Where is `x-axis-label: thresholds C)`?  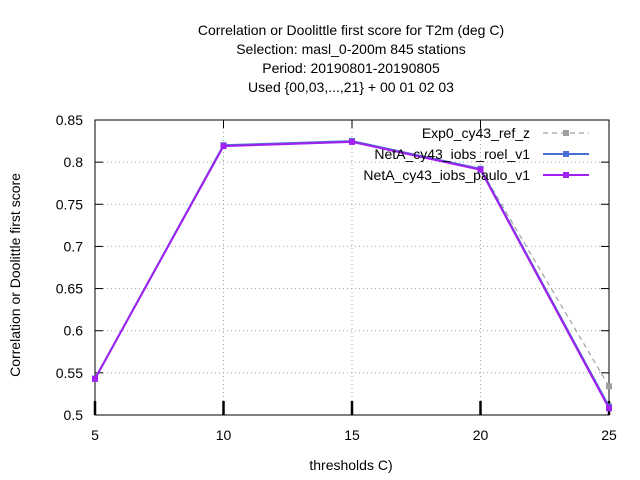
x-axis-label: thresholds C) is located at coordinates (350, 465).